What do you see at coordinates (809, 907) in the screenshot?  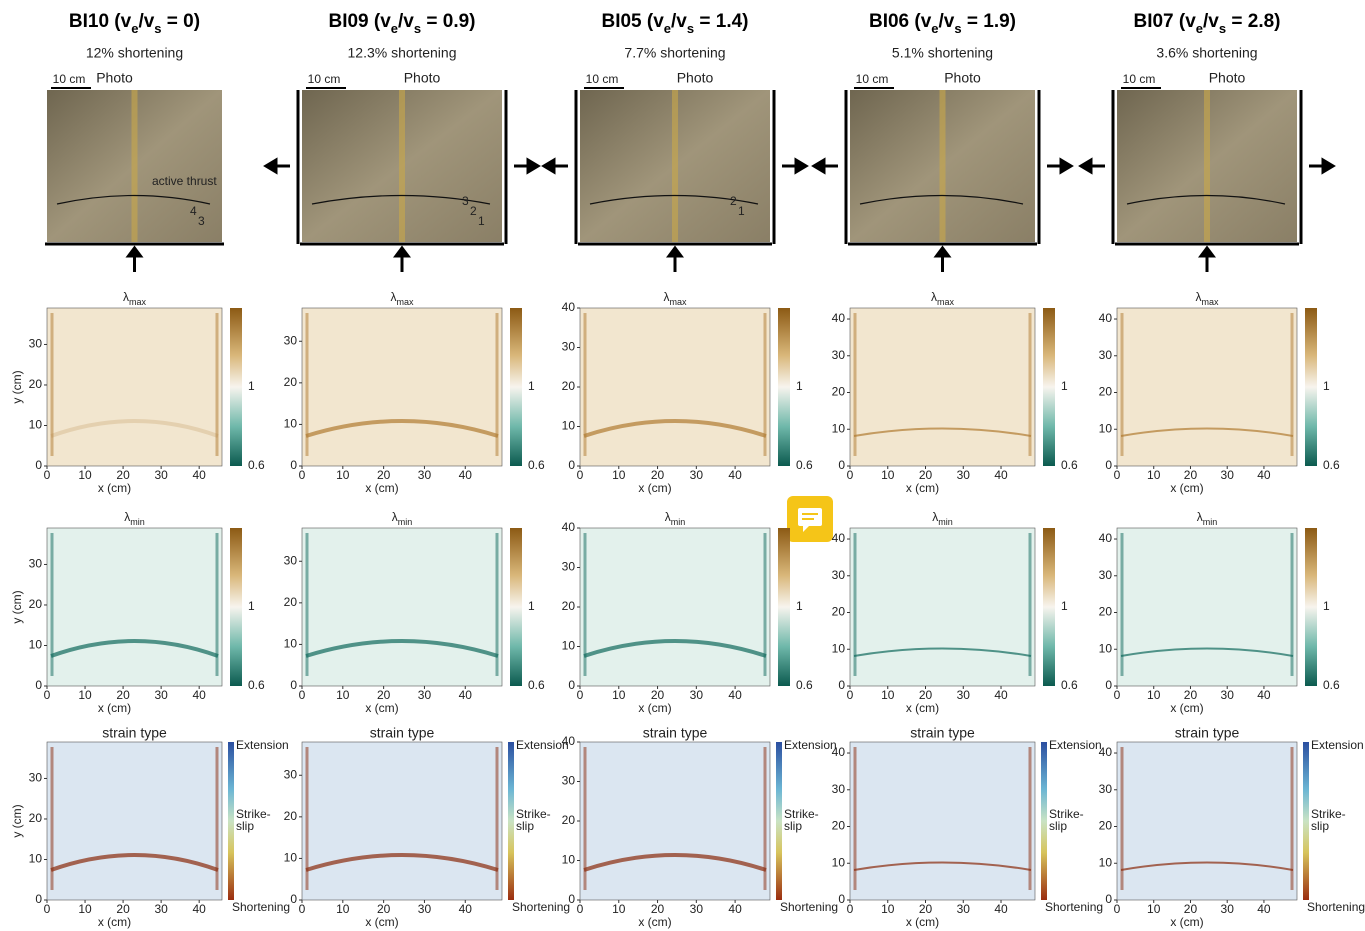 I see `strain-legend: Shortening` at bounding box center [809, 907].